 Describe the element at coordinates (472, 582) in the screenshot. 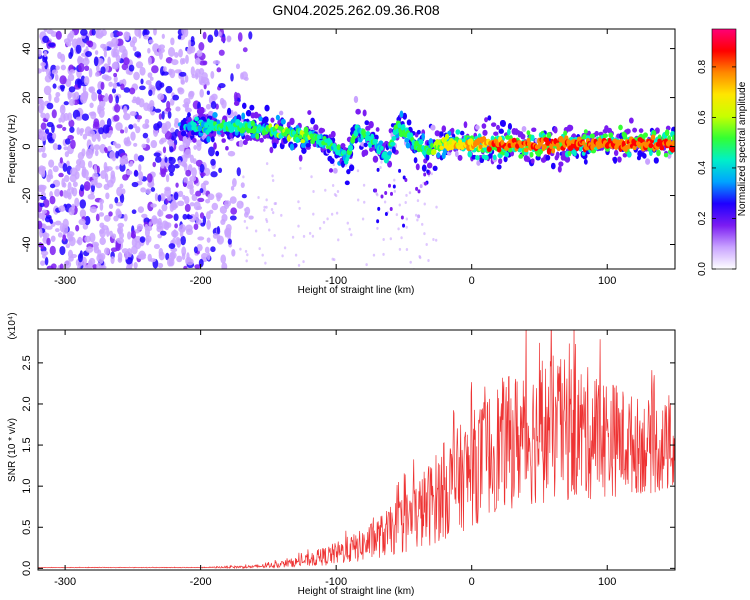

I see `snr-x-tick-label: 0` at that location.